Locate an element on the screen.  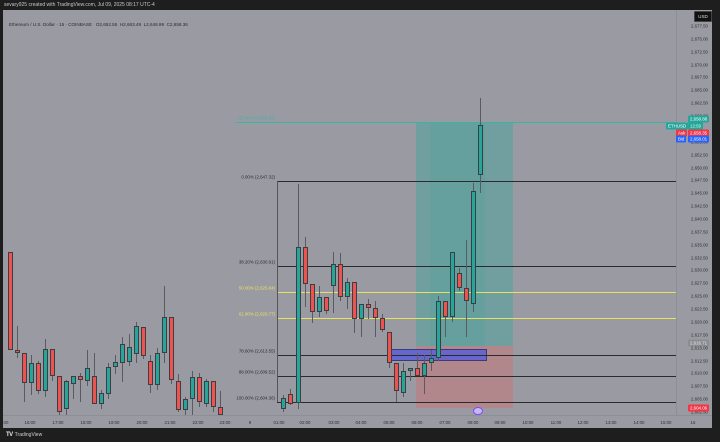
price-axis-label: 2,610.00 is located at coordinates (699, 373).